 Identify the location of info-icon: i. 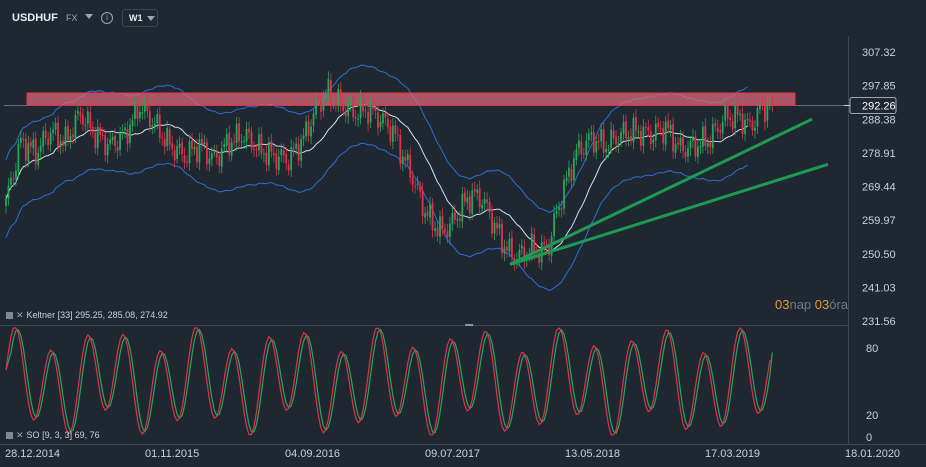
(107, 18).